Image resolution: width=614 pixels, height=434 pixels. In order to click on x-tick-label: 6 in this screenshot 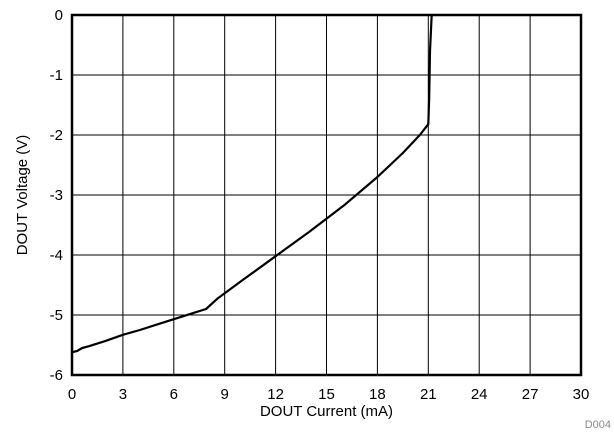, I will do `click(174, 394)`.